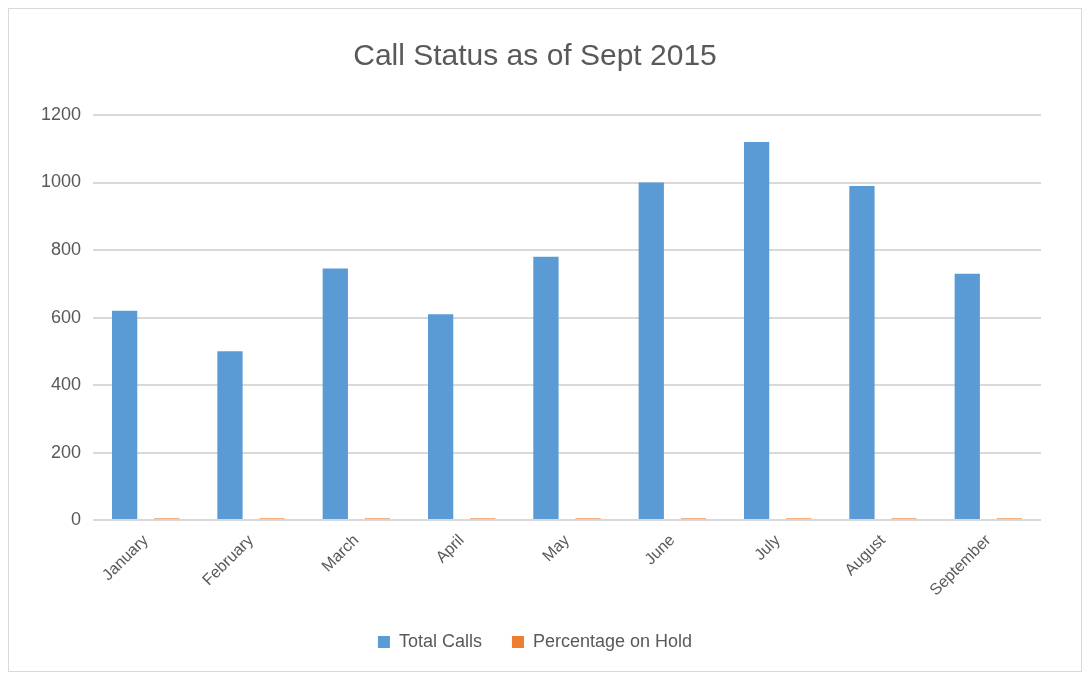  What do you see at coordinates (66, 249) in the screenshot?
I see `y-tick-label: 800` at bounding box center [66, 249].